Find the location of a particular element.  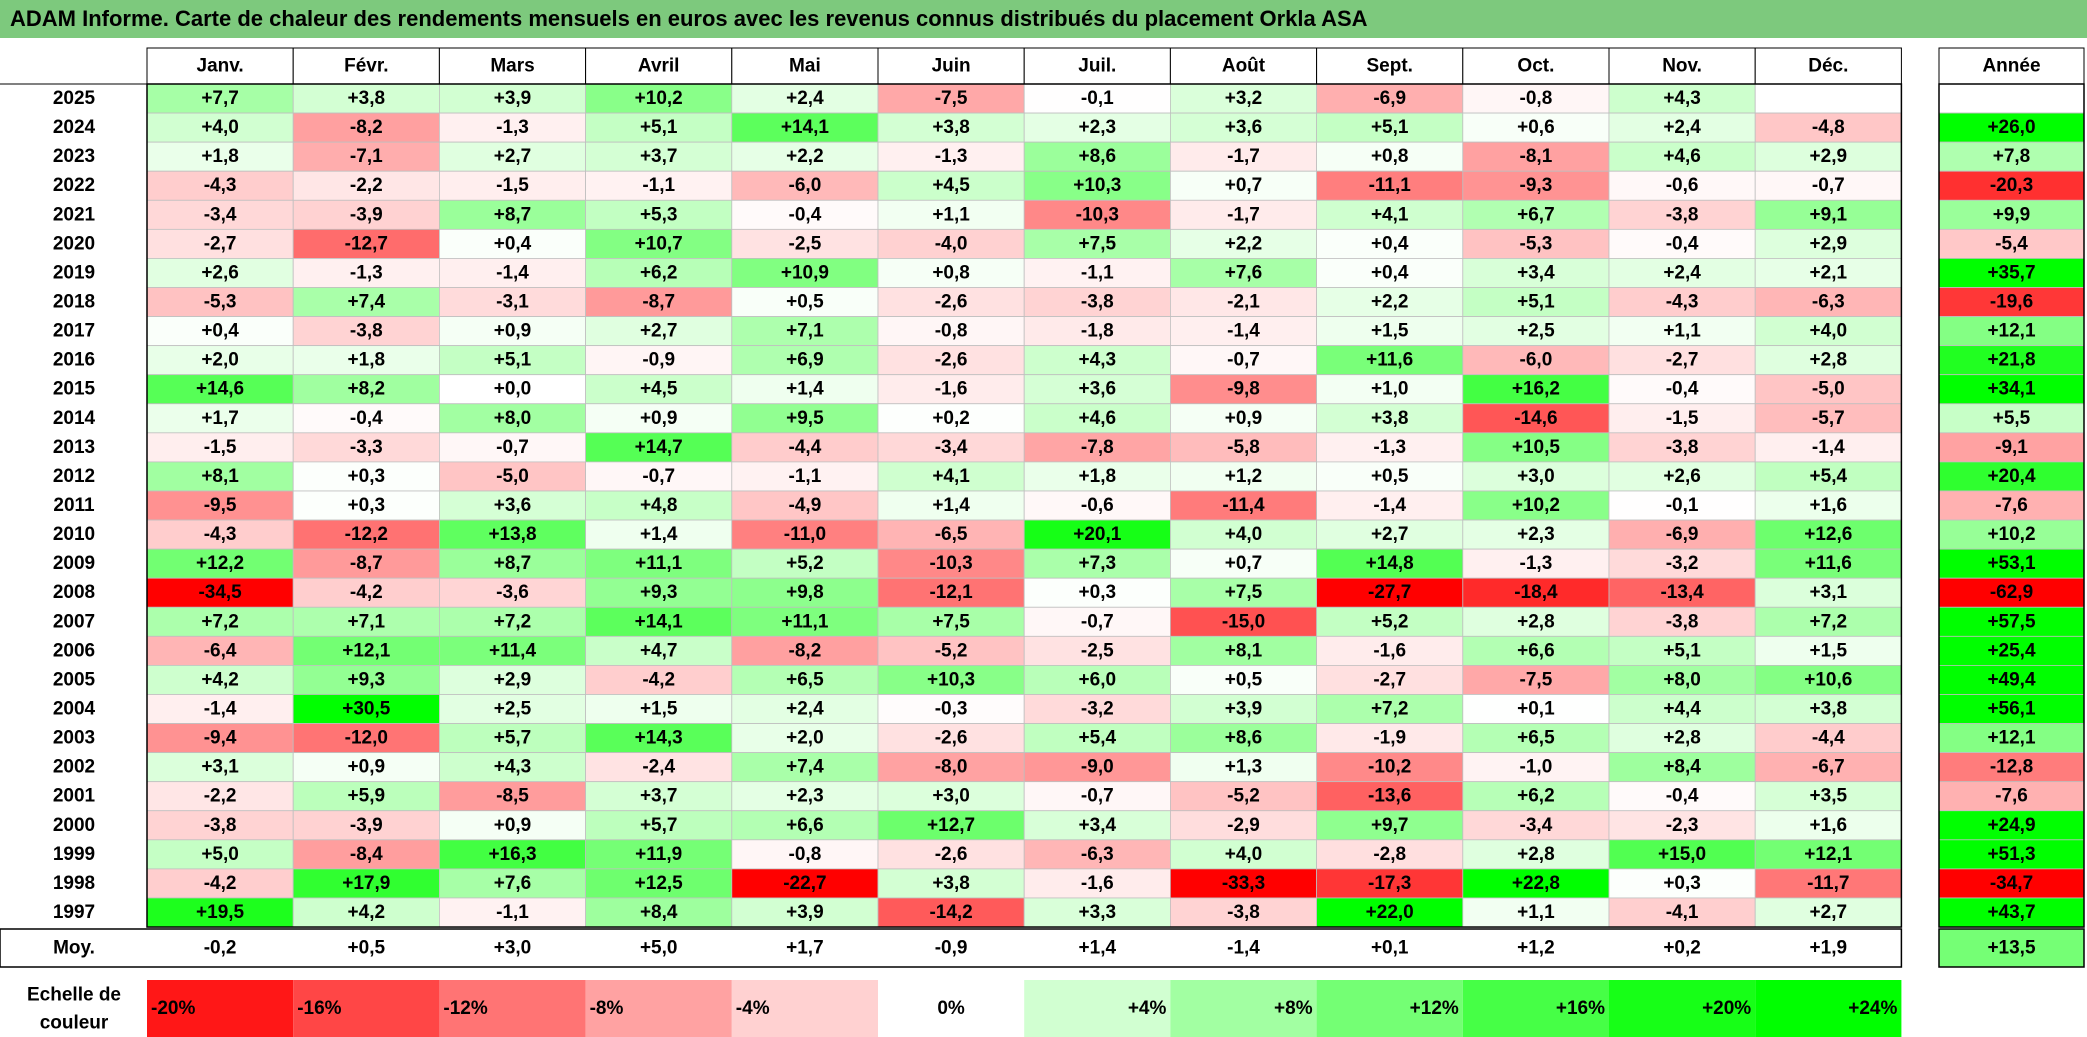

cell-value: +2,6 is located at coordinates (220, 272).